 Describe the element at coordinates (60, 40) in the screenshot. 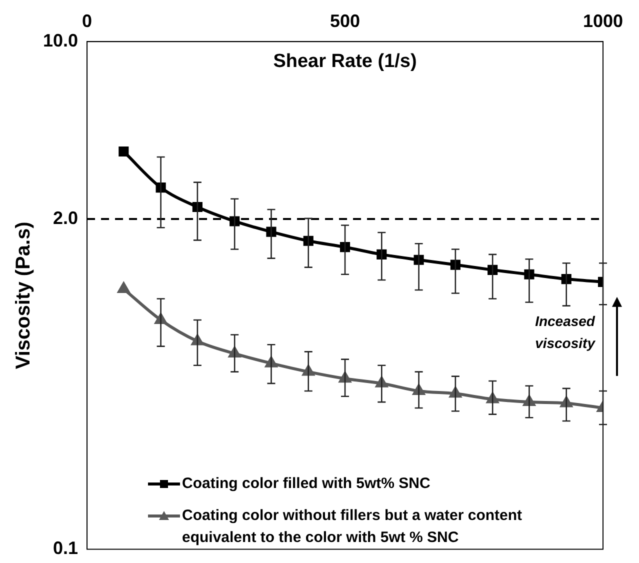

I see `y-tick-label: 10.0` at that location.